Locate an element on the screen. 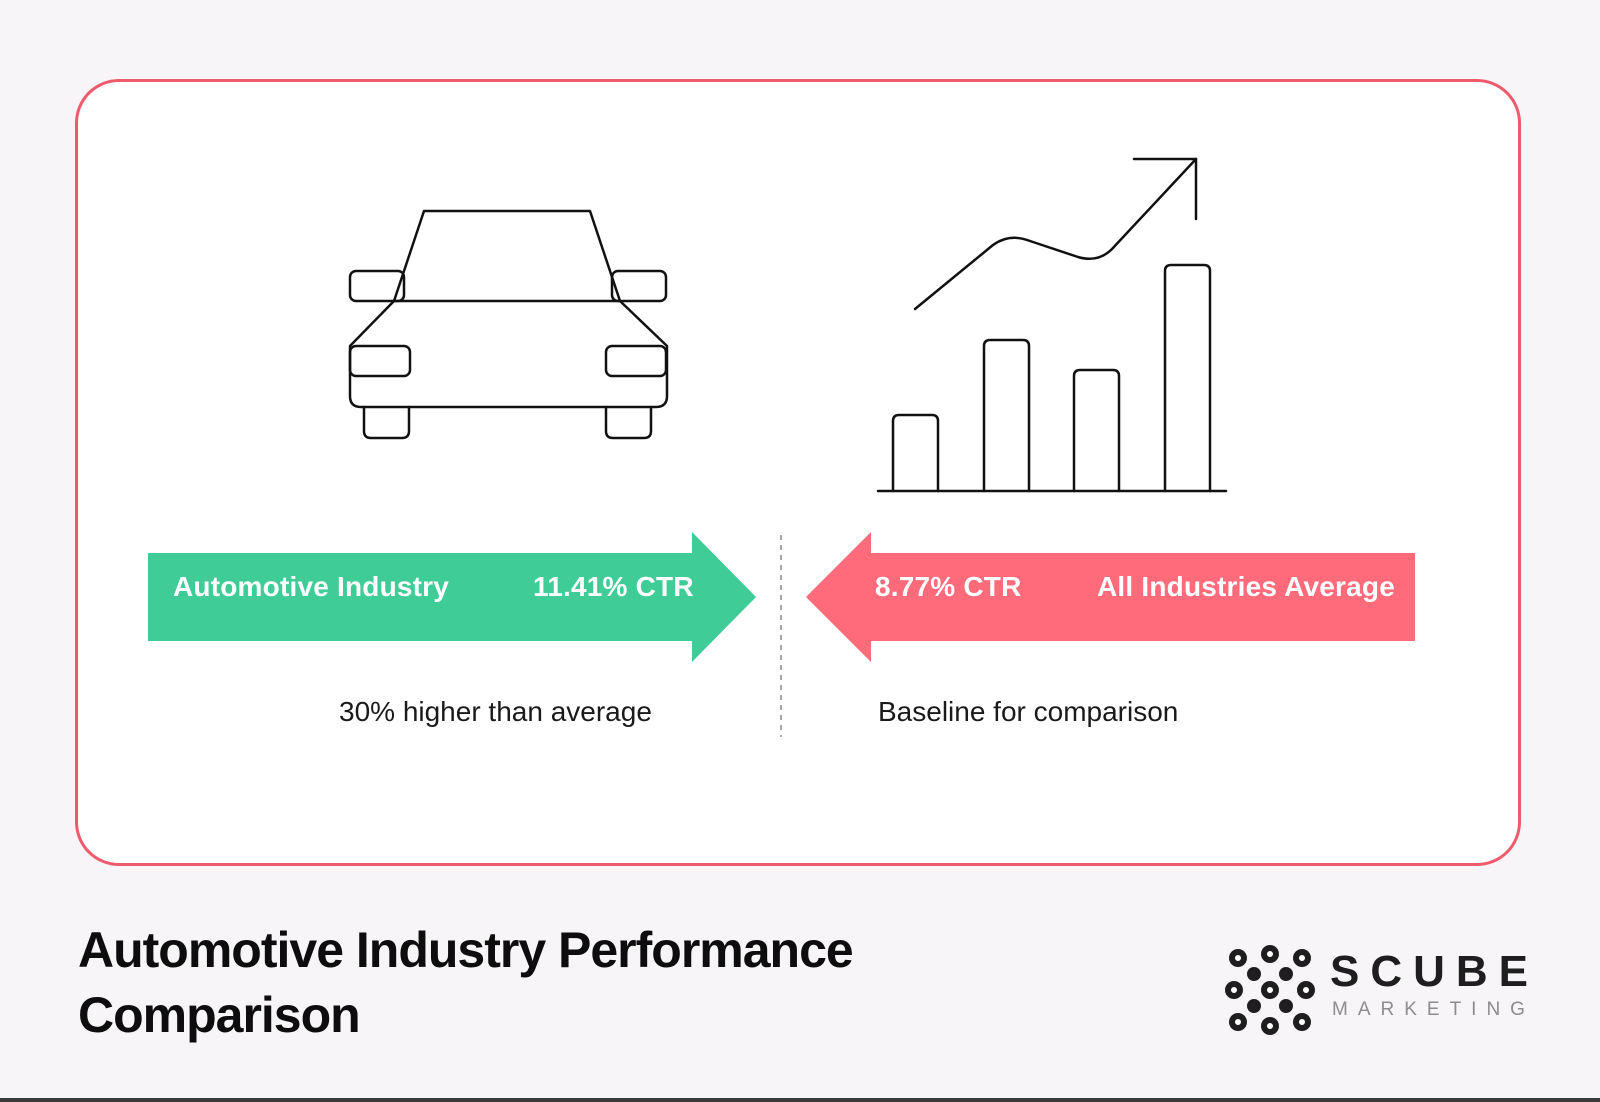 Image resolution: width=1600 pixels, height=1102 pixels. automotive-label: Automotive Industry is located at coordinates (311, 586).